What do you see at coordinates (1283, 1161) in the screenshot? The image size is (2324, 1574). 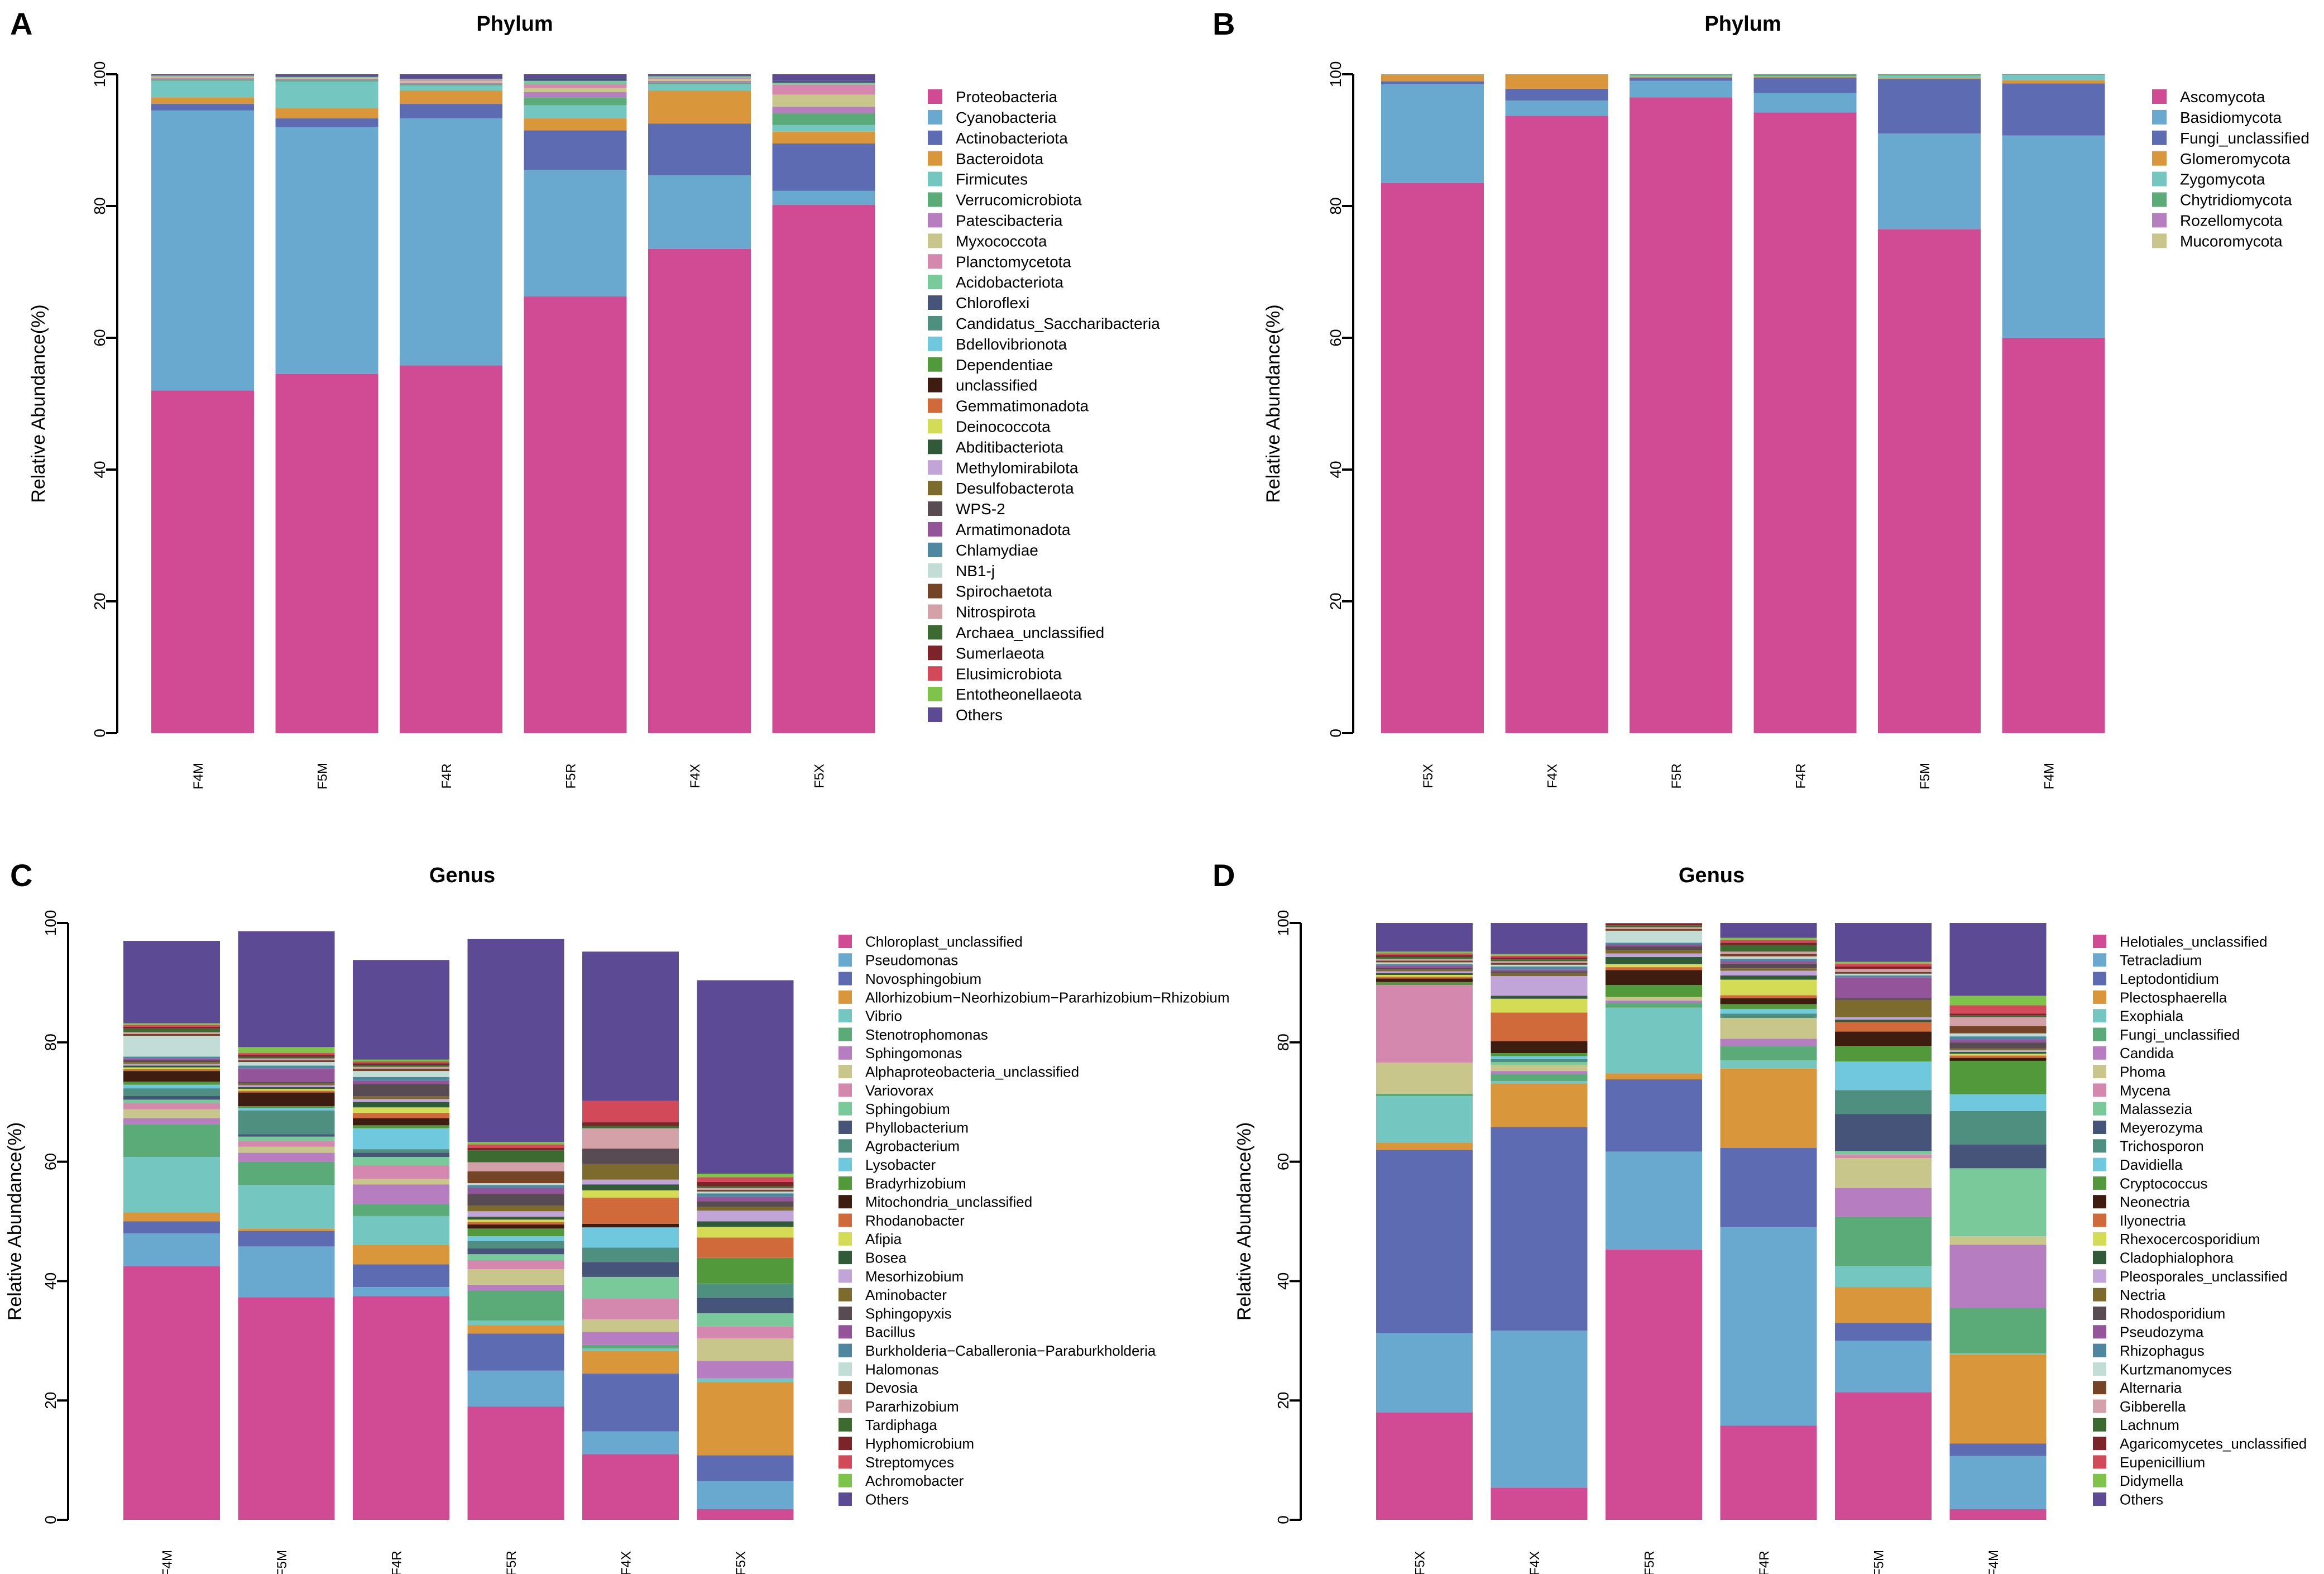 I see `panel-d-y-tick-label: 60` at bounding box center [1283, 1161].